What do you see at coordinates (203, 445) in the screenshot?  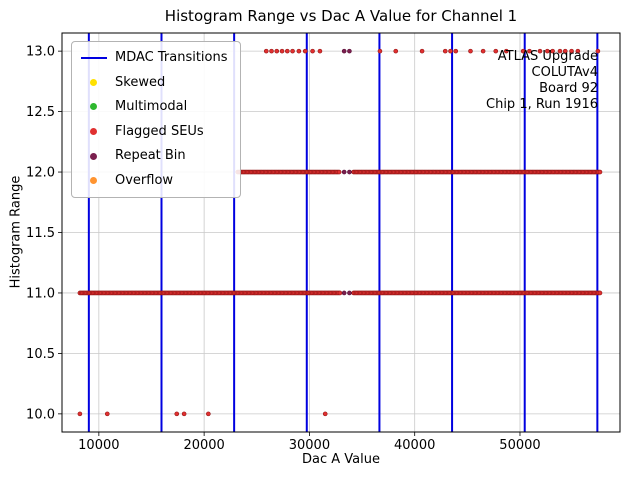 I see `x-tick-label: 20000` at bounding box center [203, 445].